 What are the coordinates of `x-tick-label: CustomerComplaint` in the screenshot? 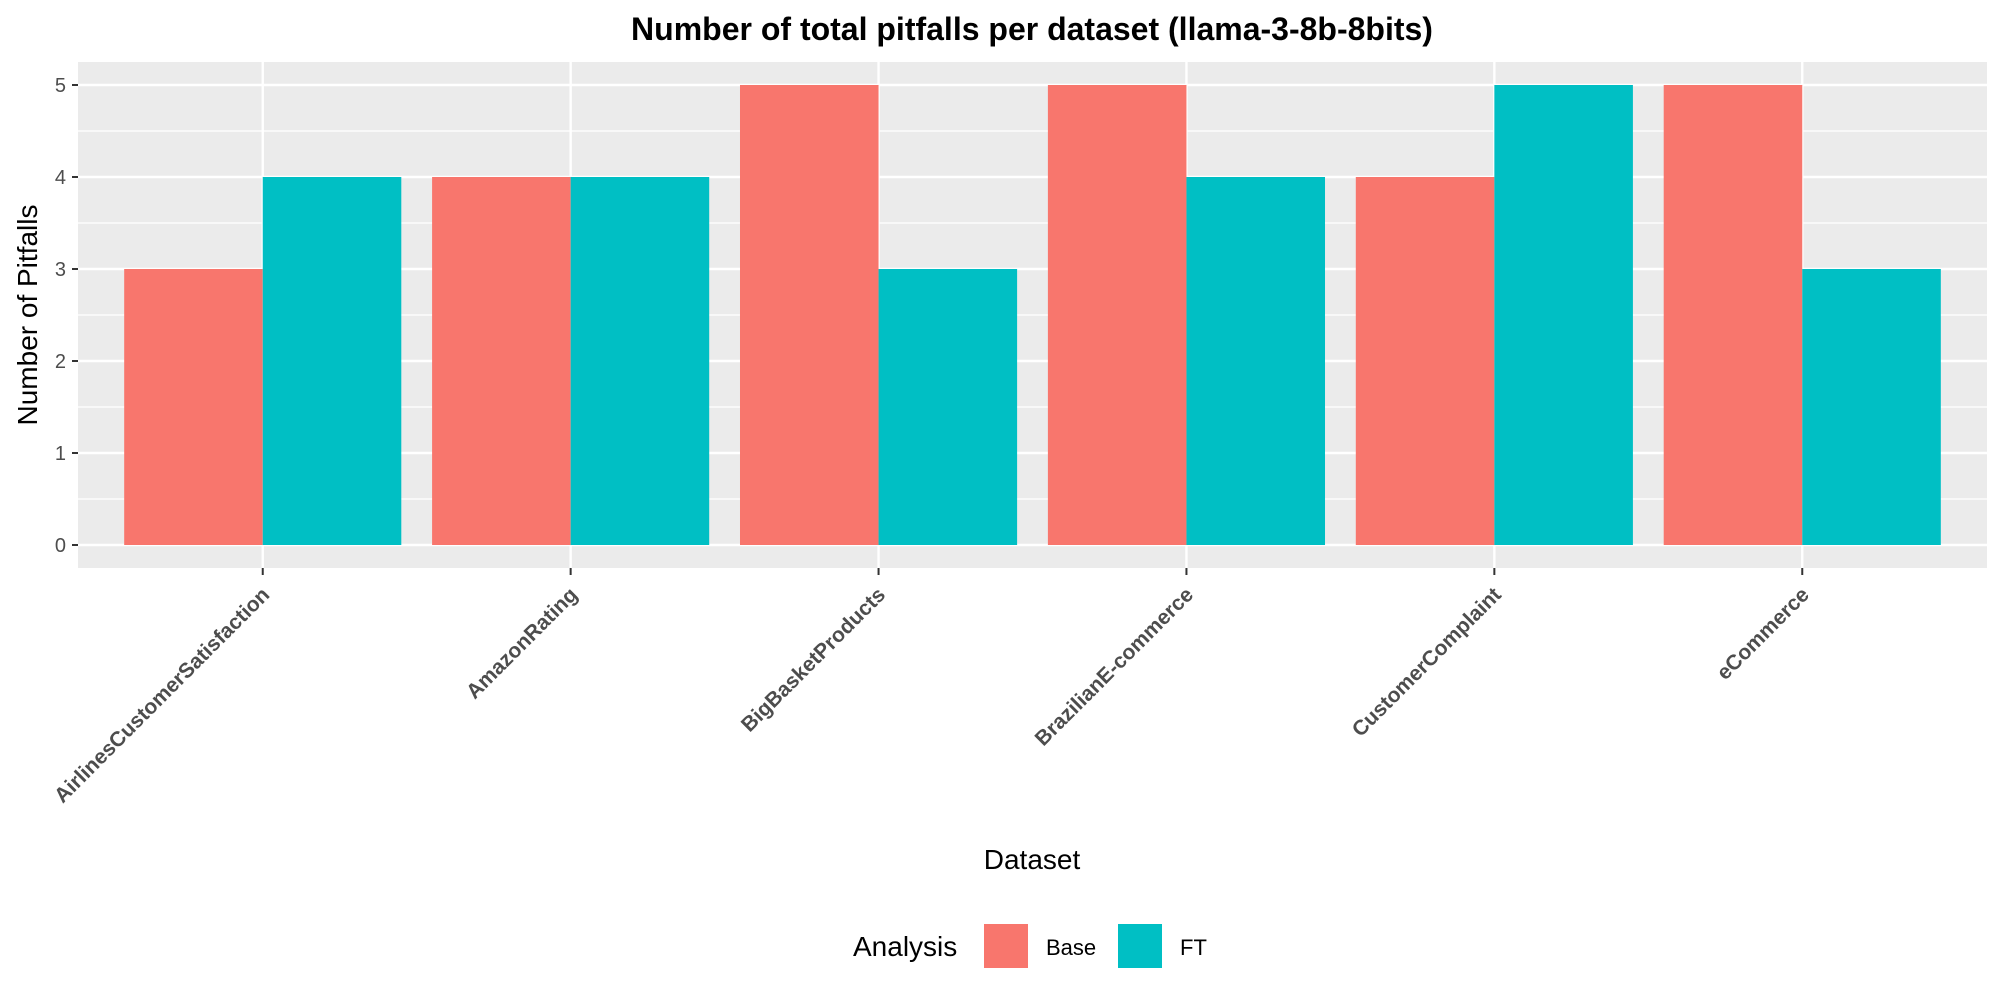 It's located at (1427, 662).